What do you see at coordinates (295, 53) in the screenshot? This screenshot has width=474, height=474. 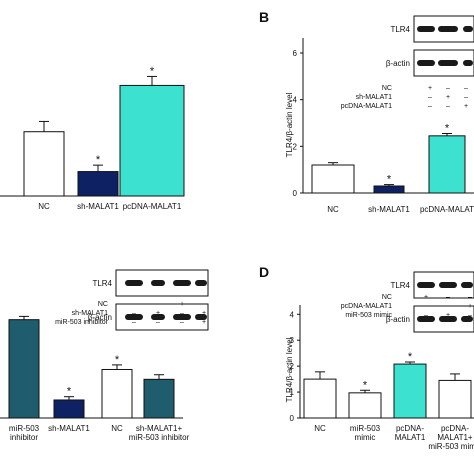 I see `y-tick-label: 6` at bounding box center [295, 53].